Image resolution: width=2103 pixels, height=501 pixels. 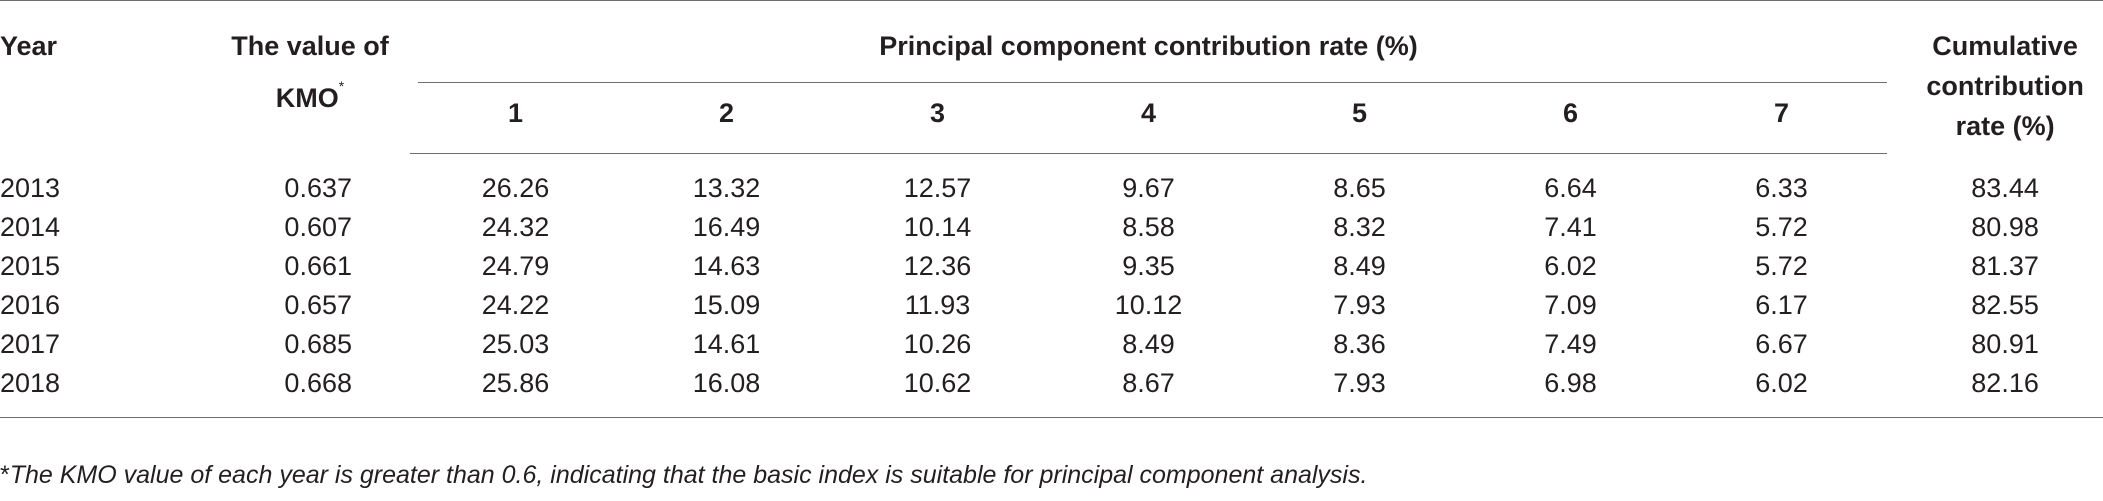 What do you see at coordinates (1148, 118) in the screenshot?
I see `component-header-4: 4` at bounding box center [1148, 118].